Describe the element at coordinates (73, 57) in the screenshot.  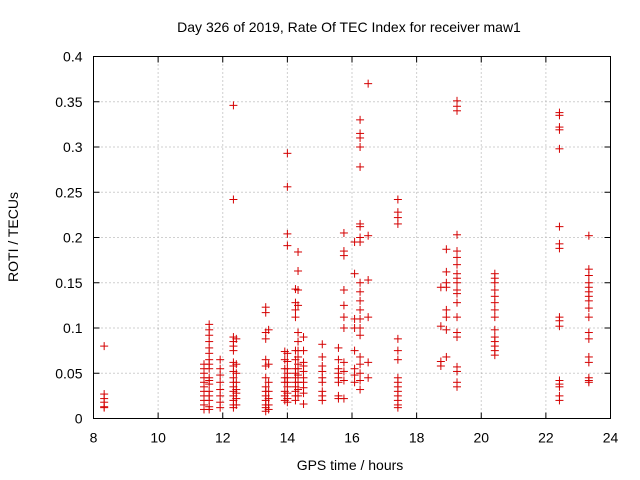
I see `y-tick-label: 0.4` at that location.